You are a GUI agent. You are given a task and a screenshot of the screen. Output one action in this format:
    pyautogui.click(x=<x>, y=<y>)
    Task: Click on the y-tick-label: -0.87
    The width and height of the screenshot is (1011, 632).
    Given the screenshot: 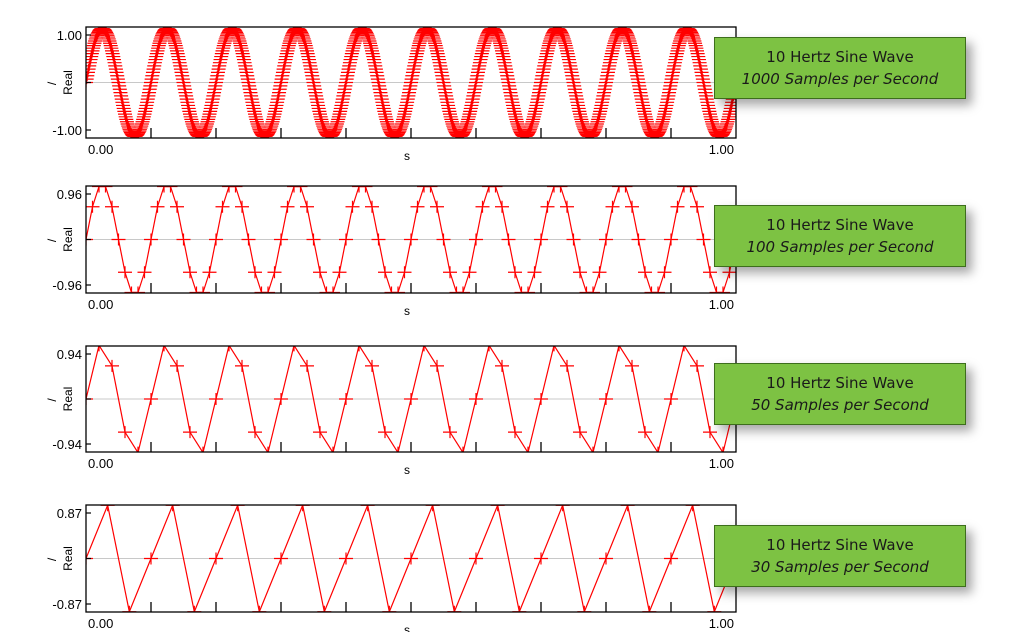 What is the action you would take?
    pyautogui.click(x=67, y=604)
    